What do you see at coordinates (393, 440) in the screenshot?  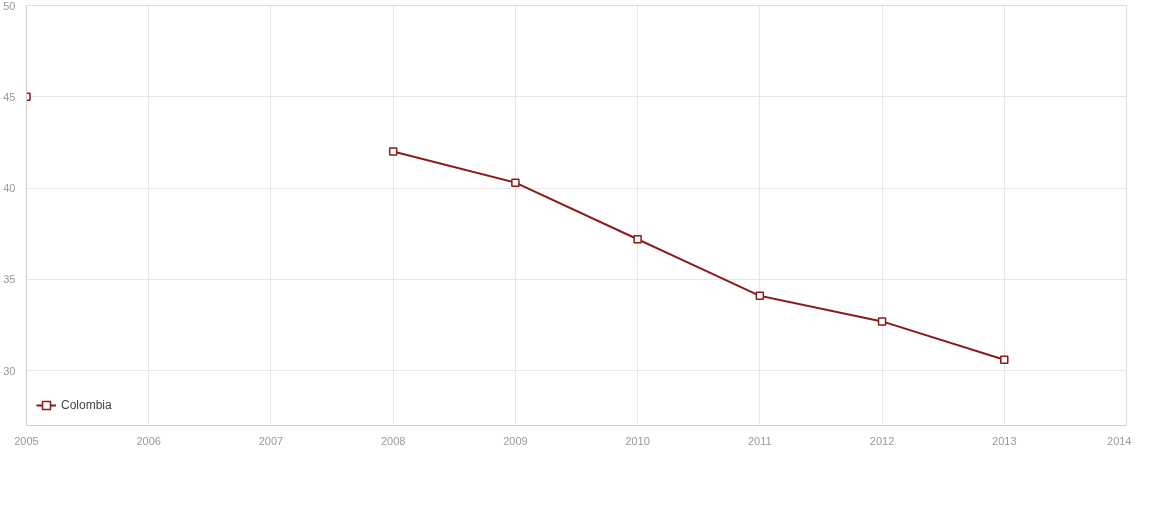 I see `x-tick-label: 2008` at bounding box center [393, 440].